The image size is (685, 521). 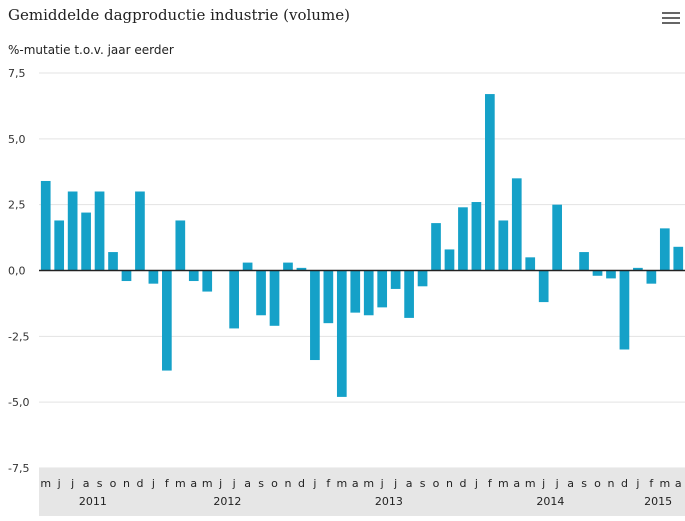 What do you see at coordinates (91, 50) in the screenshot?
I see `y-axis-label: %-mutatie t.o.v. jaar eerder` at bounding box center [91, 50].